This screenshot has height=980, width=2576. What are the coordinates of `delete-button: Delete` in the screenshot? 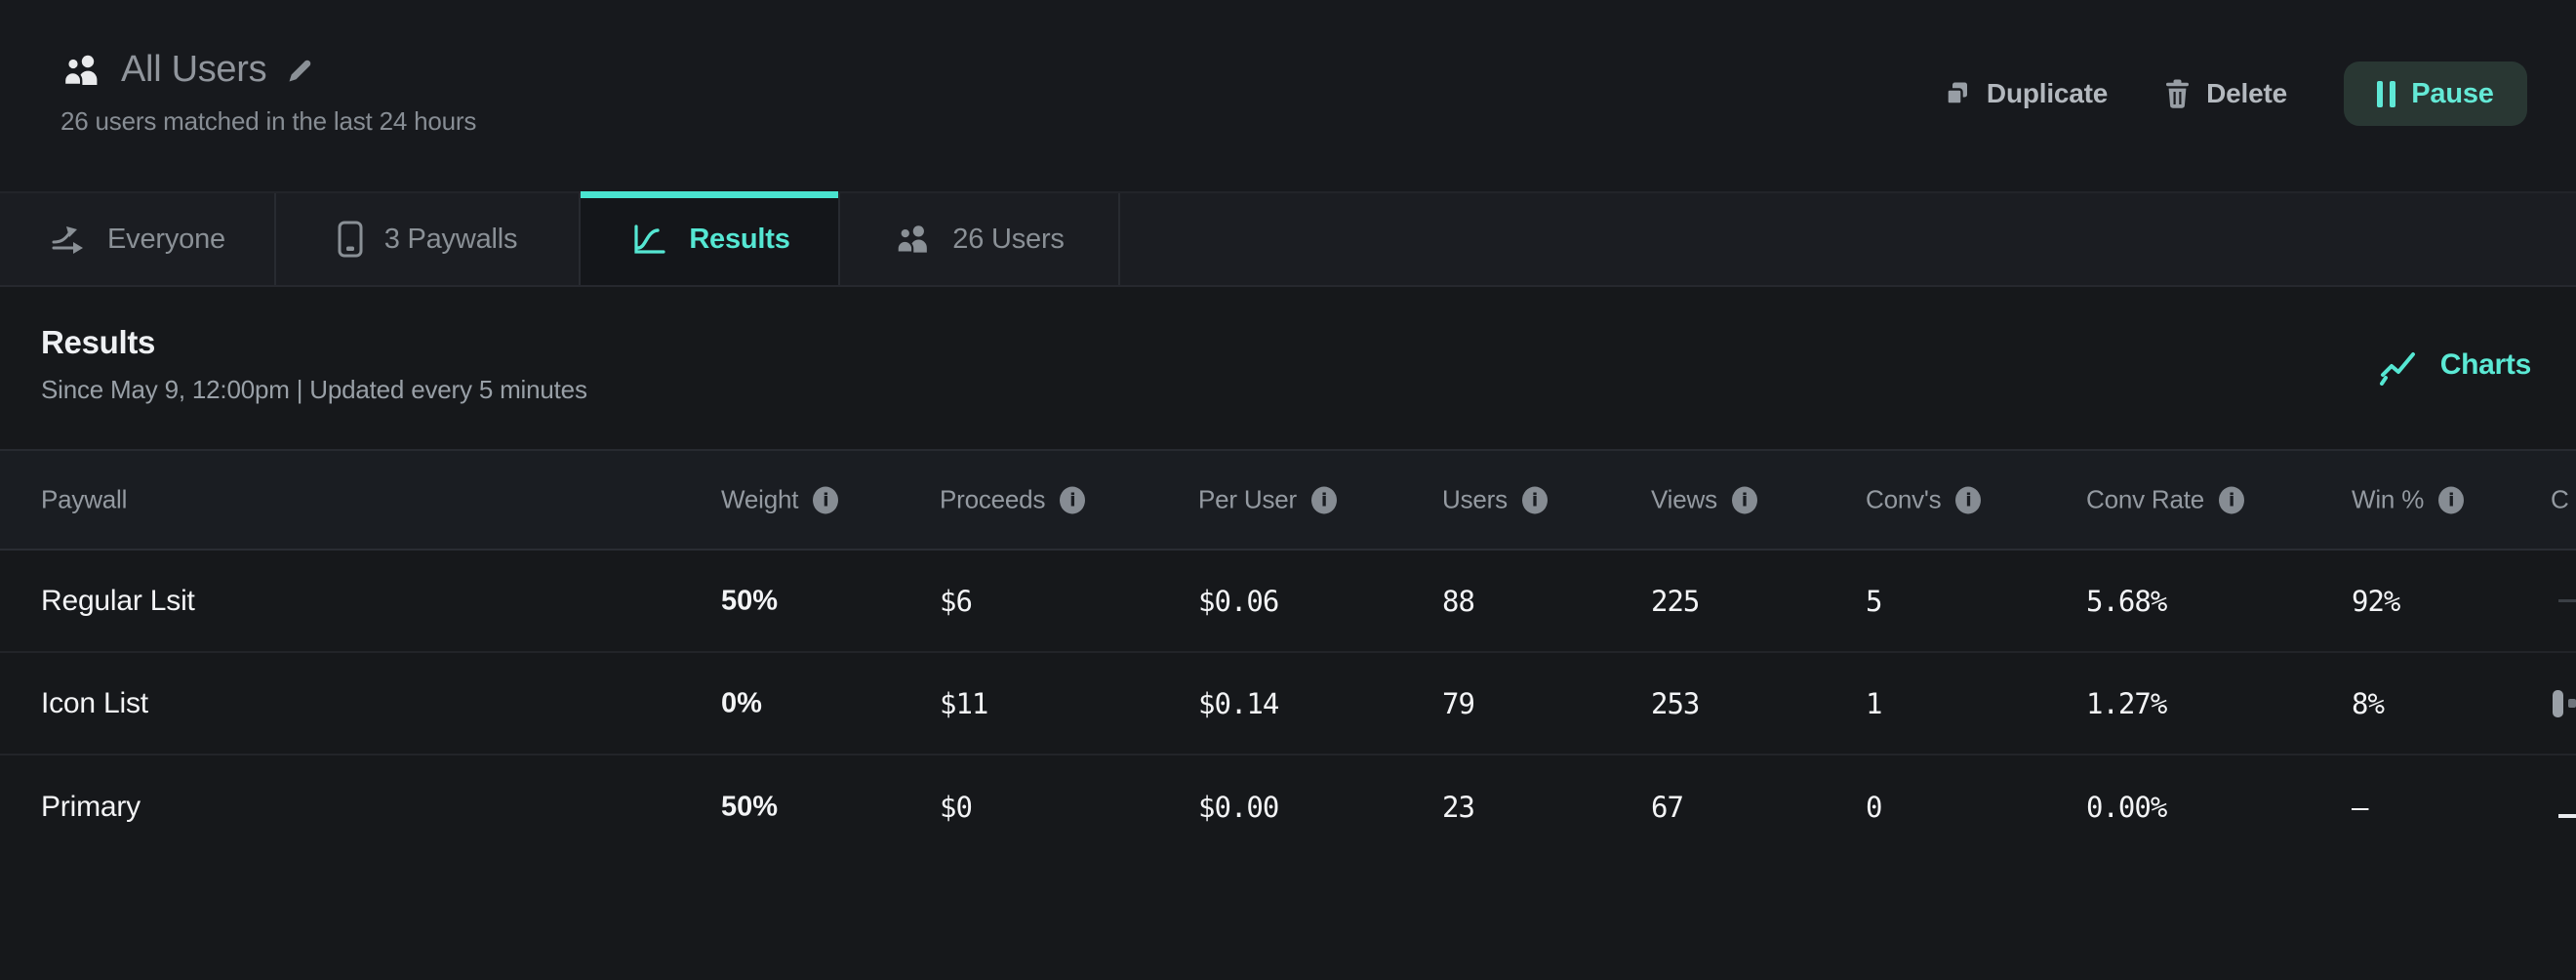 It's located at (2225, 94).